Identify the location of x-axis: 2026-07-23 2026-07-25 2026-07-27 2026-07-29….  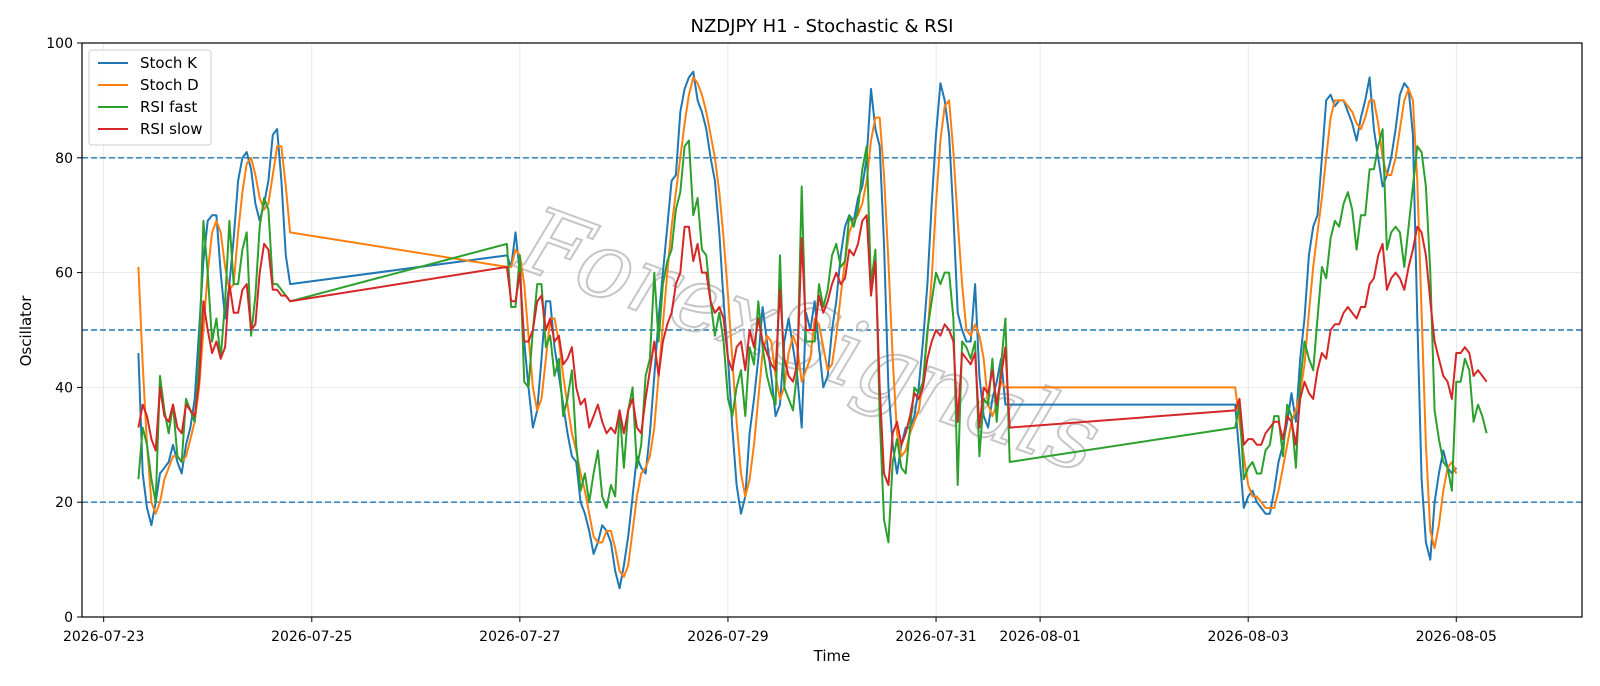
(780, 631).